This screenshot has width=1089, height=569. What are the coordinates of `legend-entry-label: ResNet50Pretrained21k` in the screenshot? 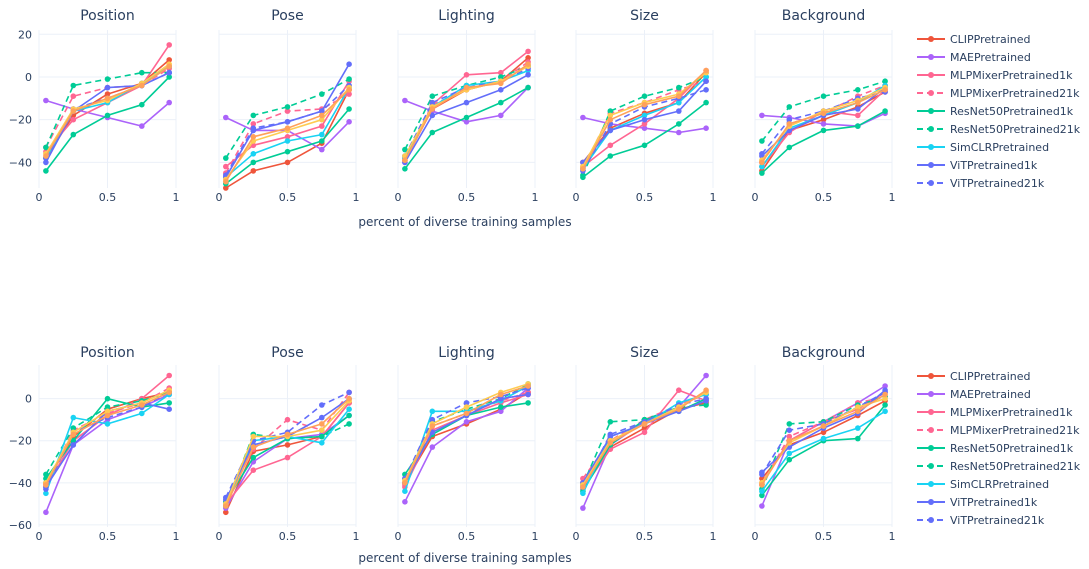 It's located at (1015, 466).